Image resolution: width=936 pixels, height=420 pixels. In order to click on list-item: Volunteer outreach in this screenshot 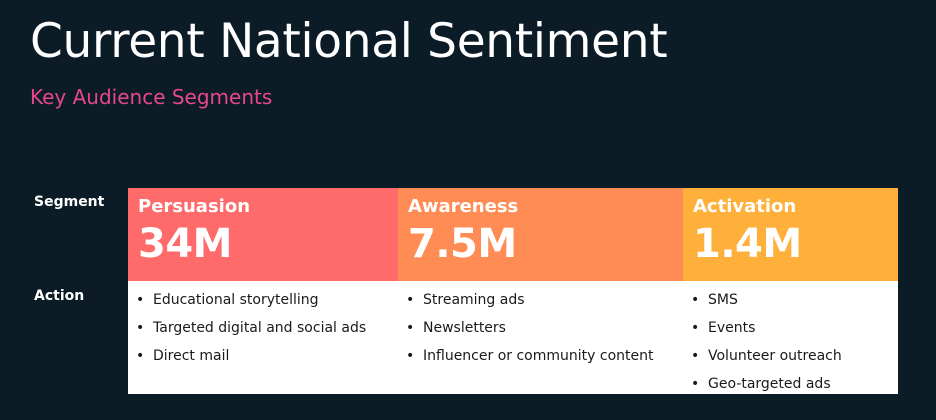, I will do `click(762, 356)`.